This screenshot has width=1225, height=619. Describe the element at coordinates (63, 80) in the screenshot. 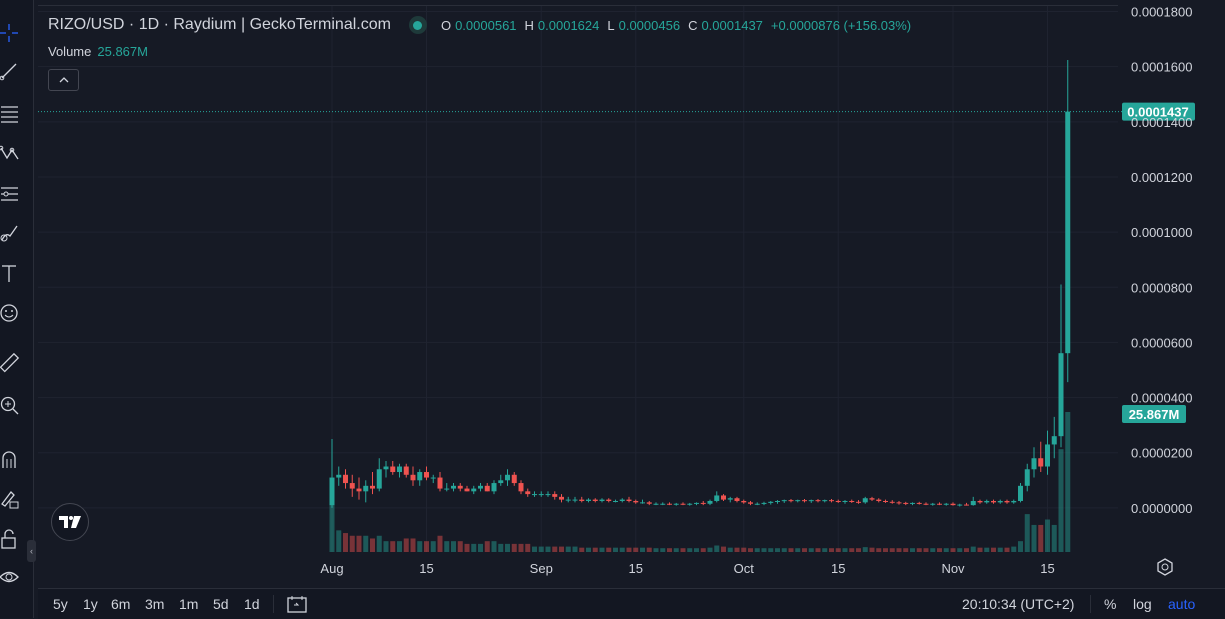

I see `legend-collapse-button` at that location.